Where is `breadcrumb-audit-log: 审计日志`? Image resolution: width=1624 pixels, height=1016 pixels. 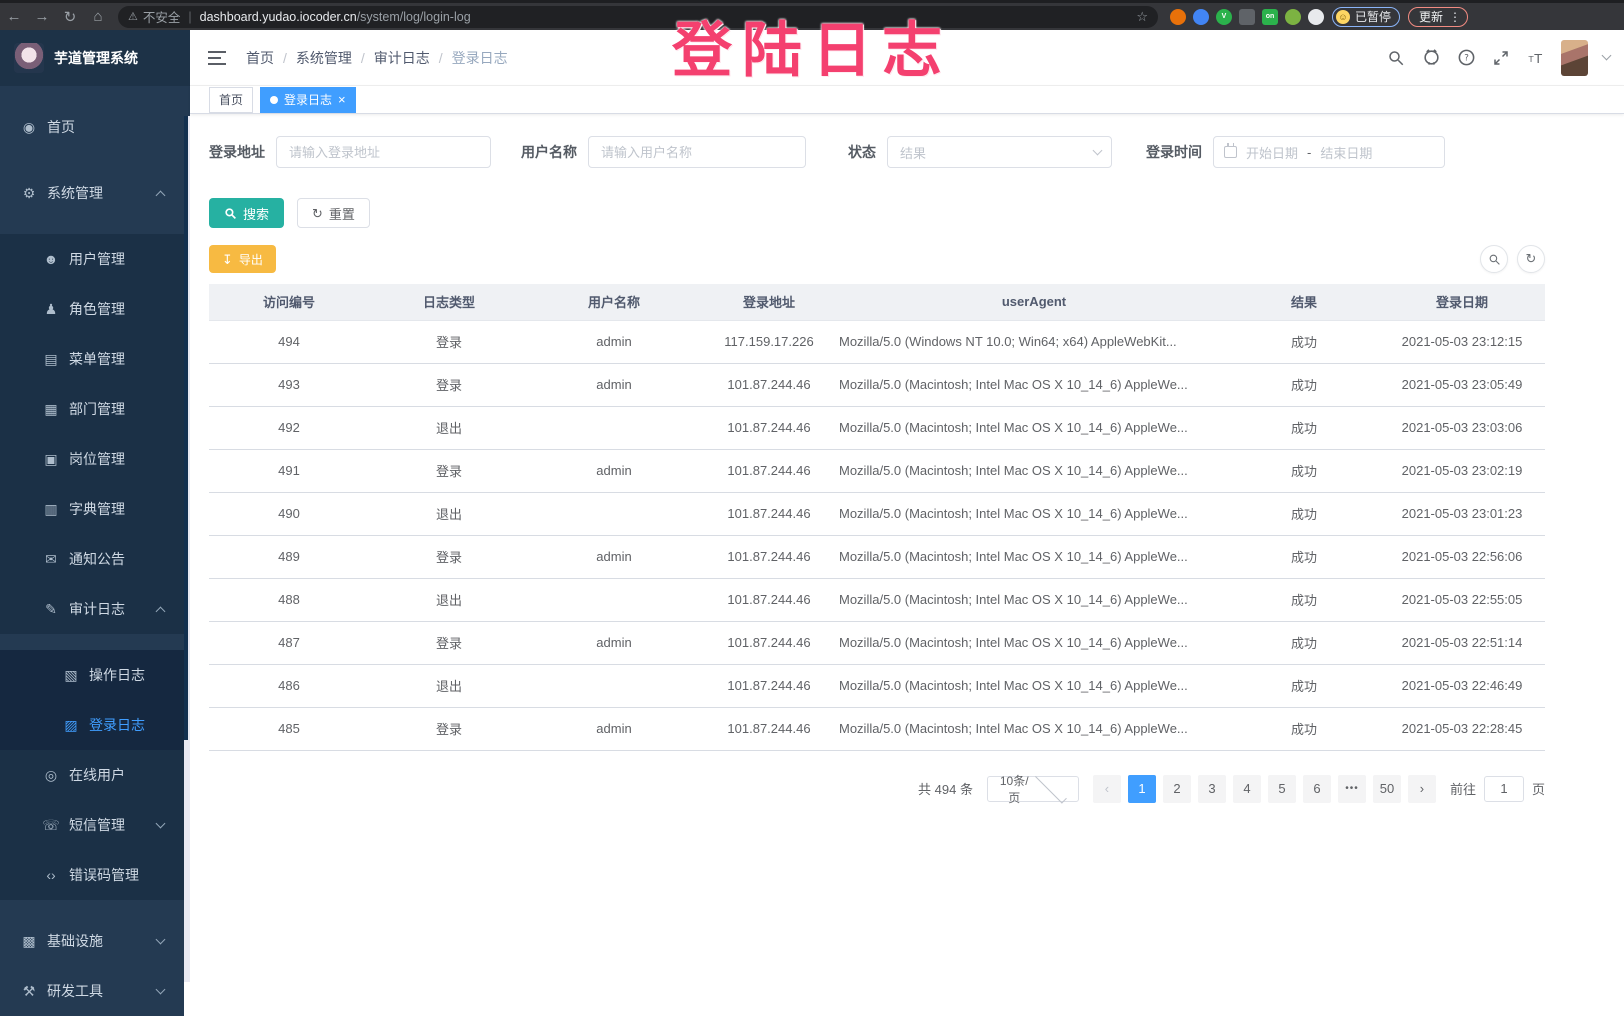 breadcrumb-audit-log: 审计日志 is located at coordinates (402, 58).